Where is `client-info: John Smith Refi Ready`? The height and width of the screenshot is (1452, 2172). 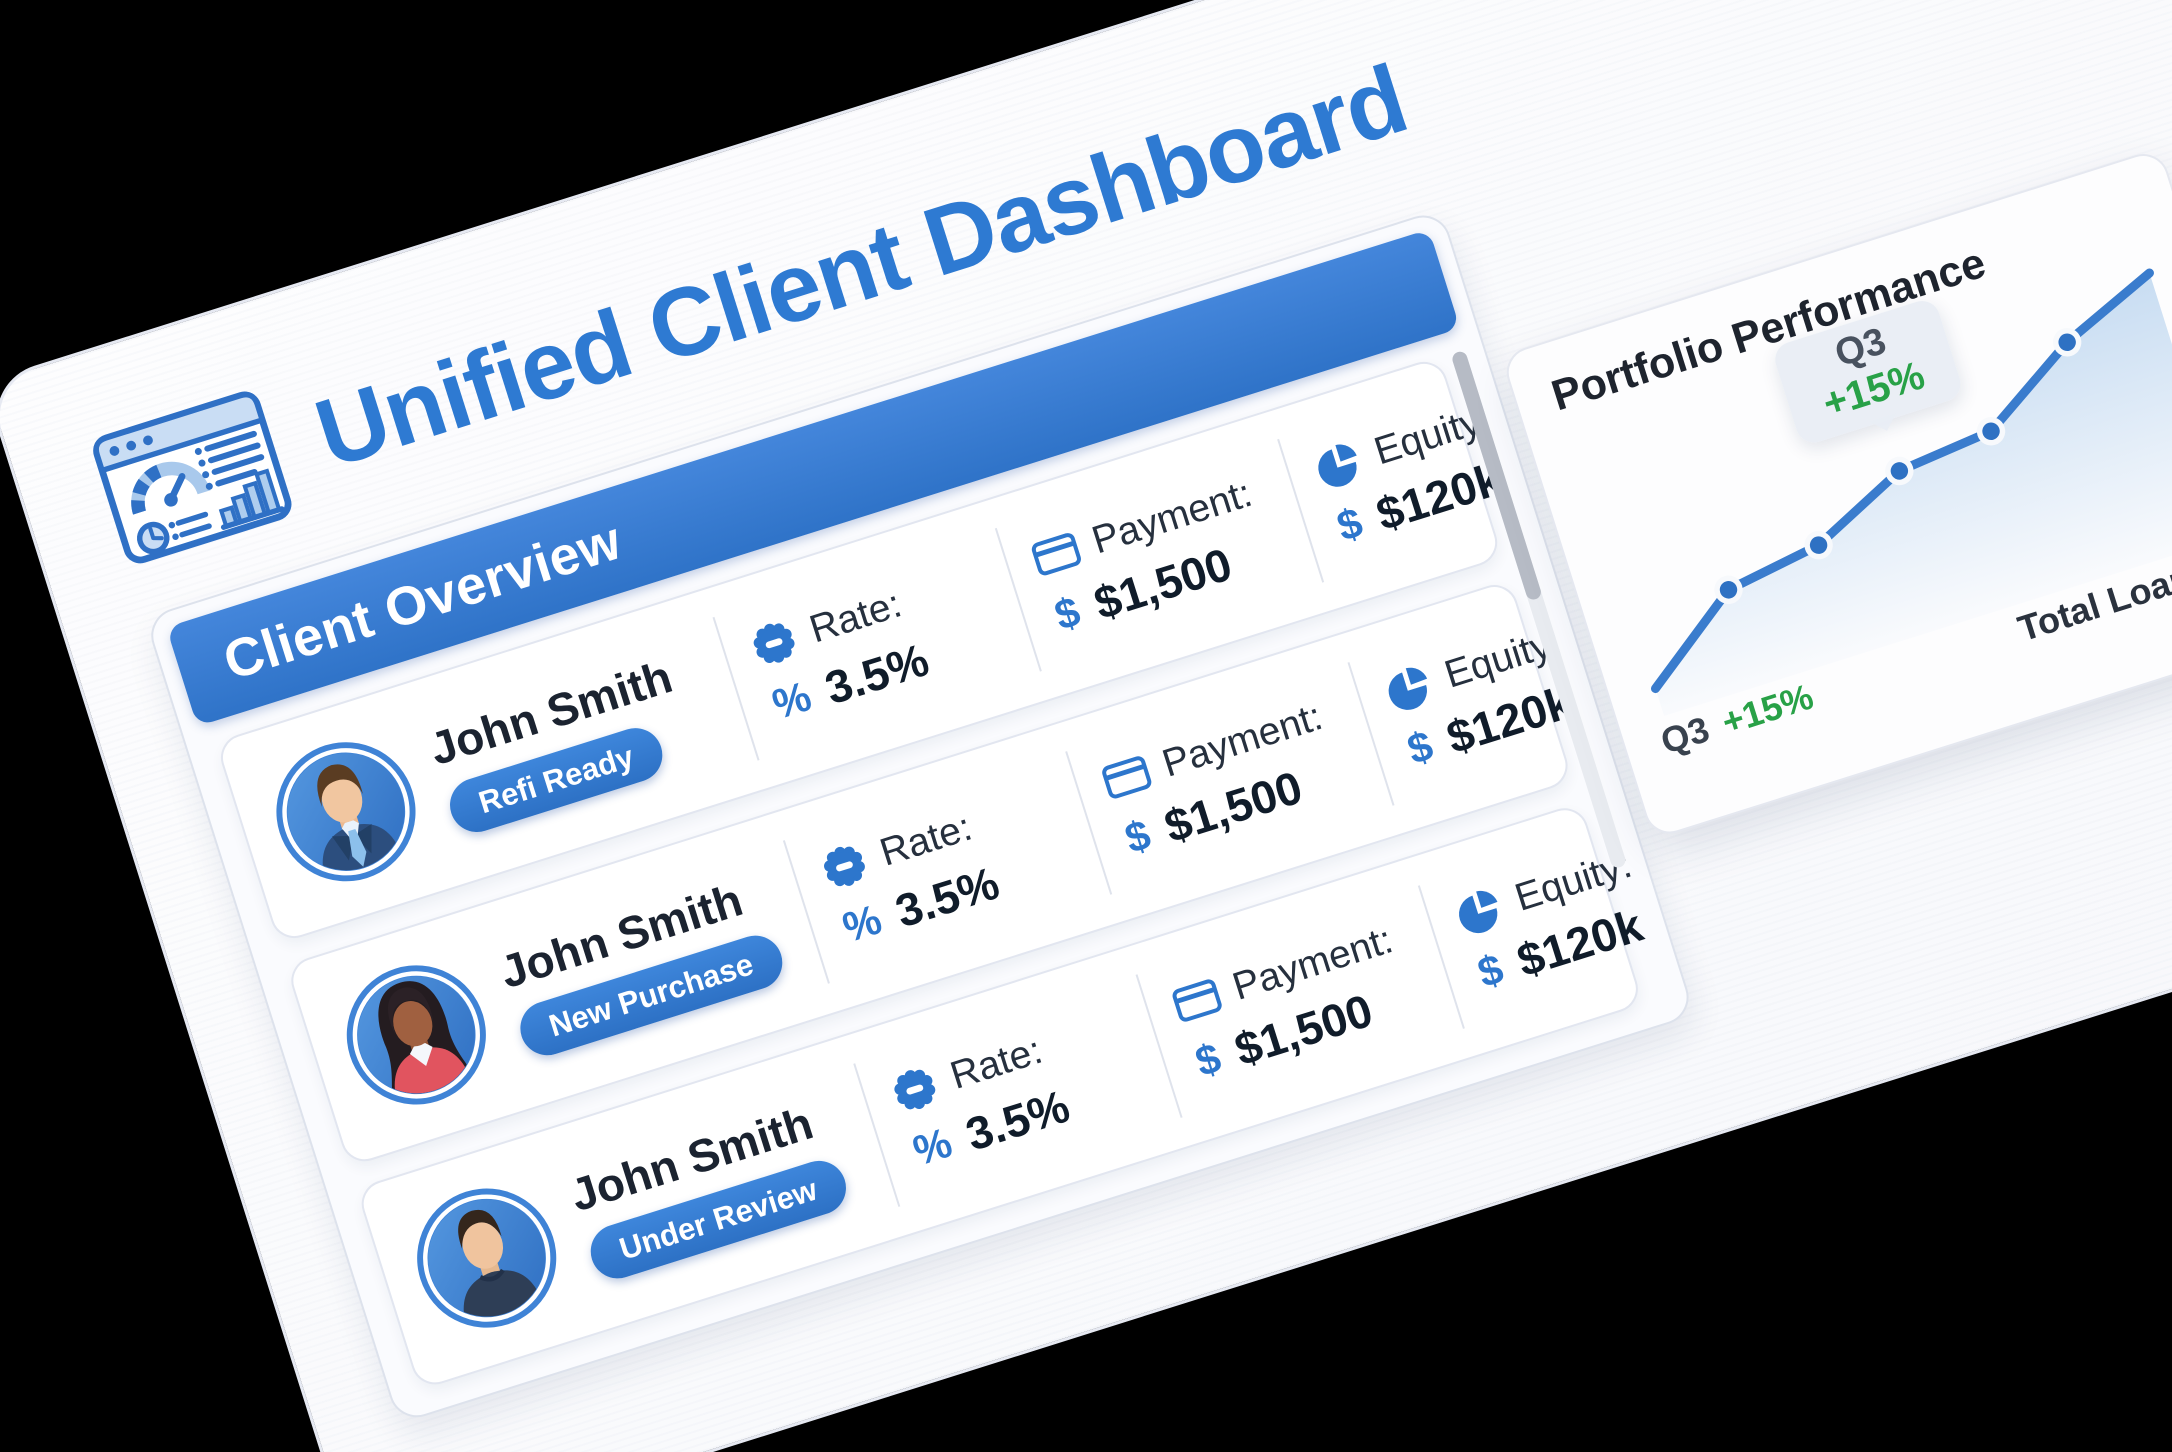 client-info: John Smith Refi Ready is located at coordinates (580, 738).